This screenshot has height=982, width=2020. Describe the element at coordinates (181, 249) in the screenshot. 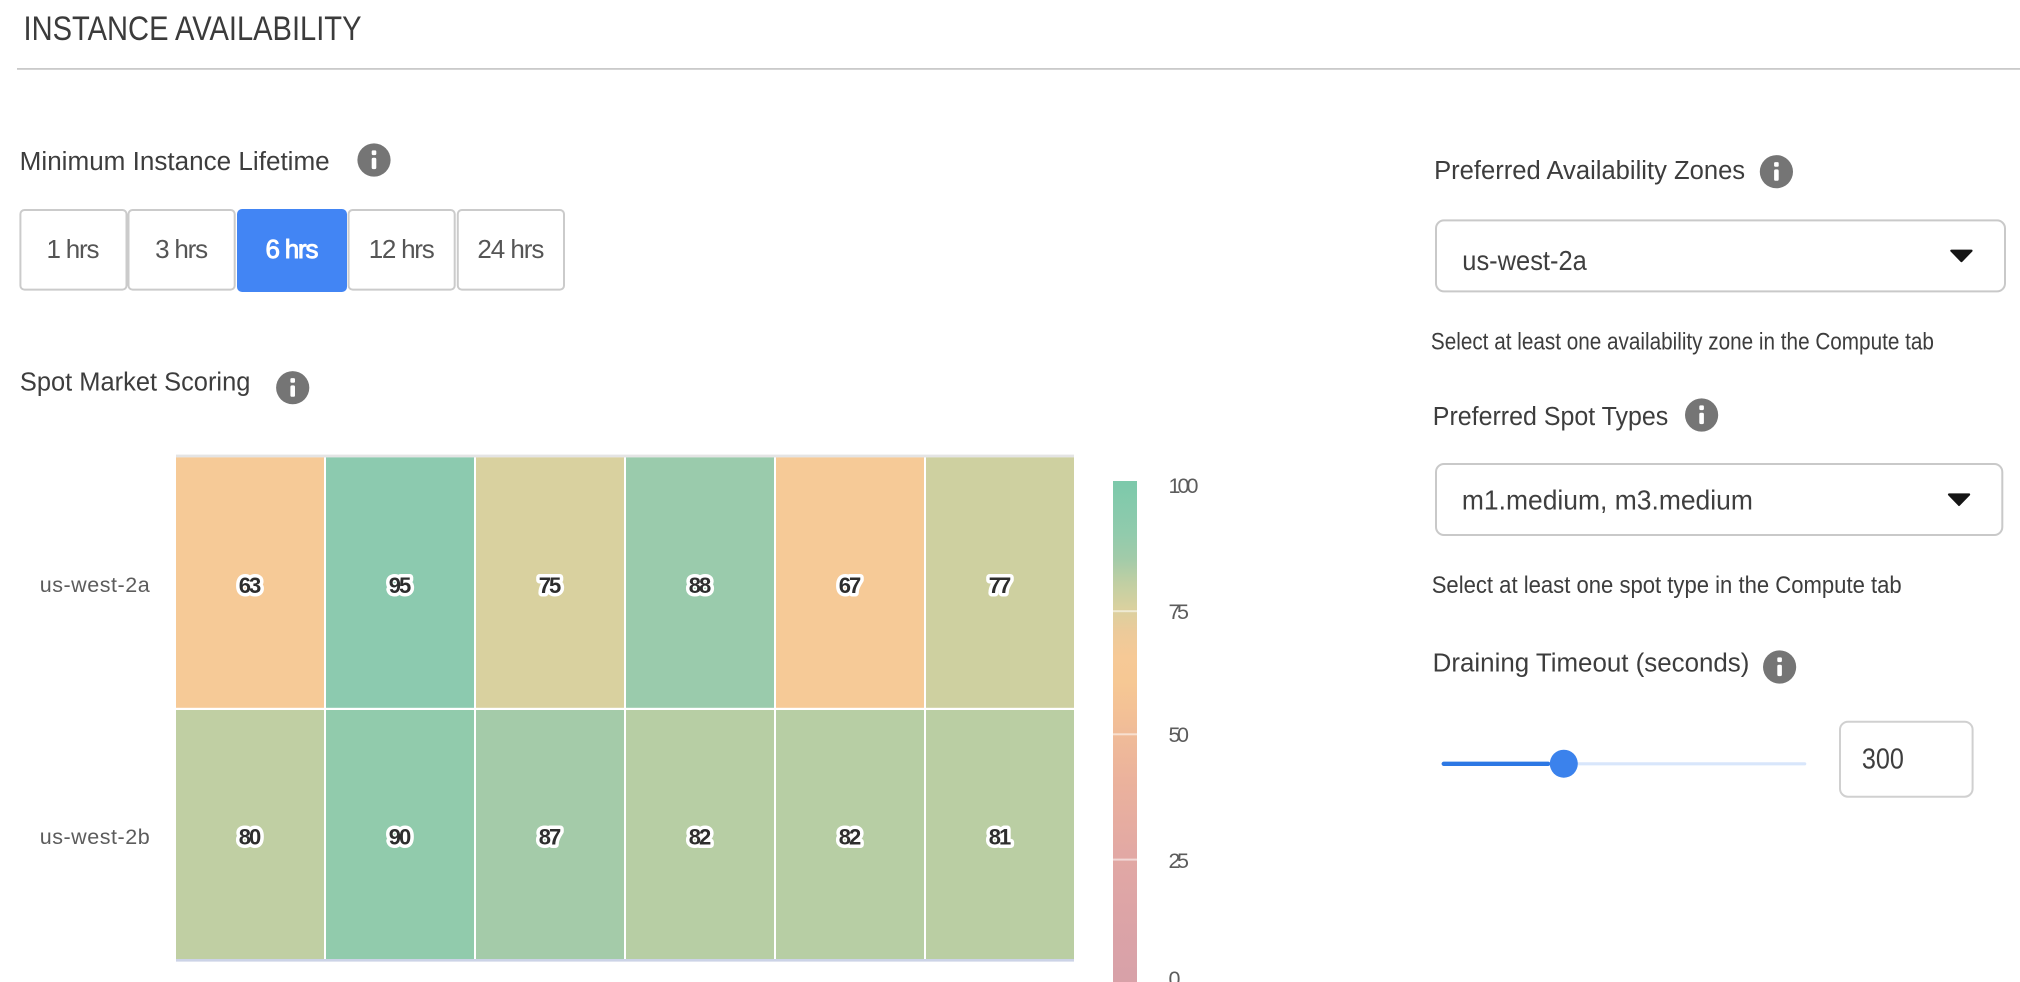

I see `svg-text: 3 hrs` at that location.